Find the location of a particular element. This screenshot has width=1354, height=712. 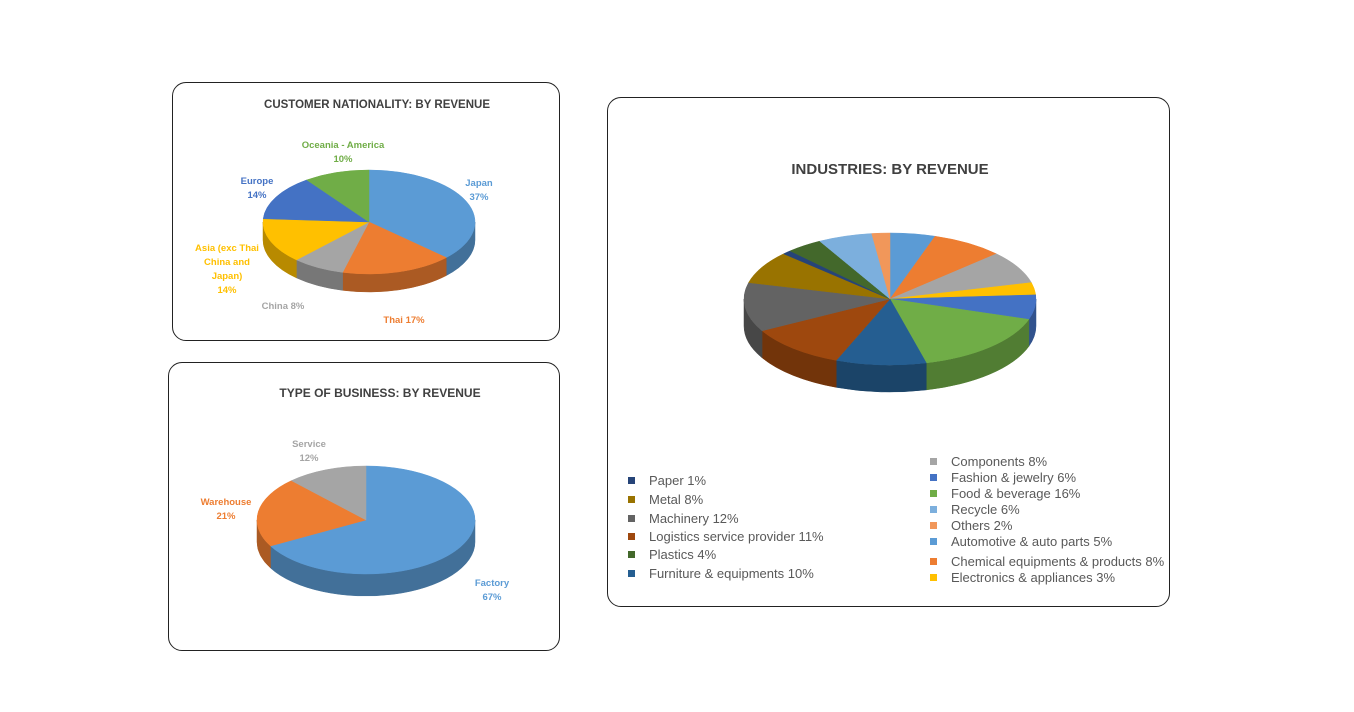

legend-item-logistics-service-provider-11: Logistics service provider 11% is located at coordinates (726, 536).